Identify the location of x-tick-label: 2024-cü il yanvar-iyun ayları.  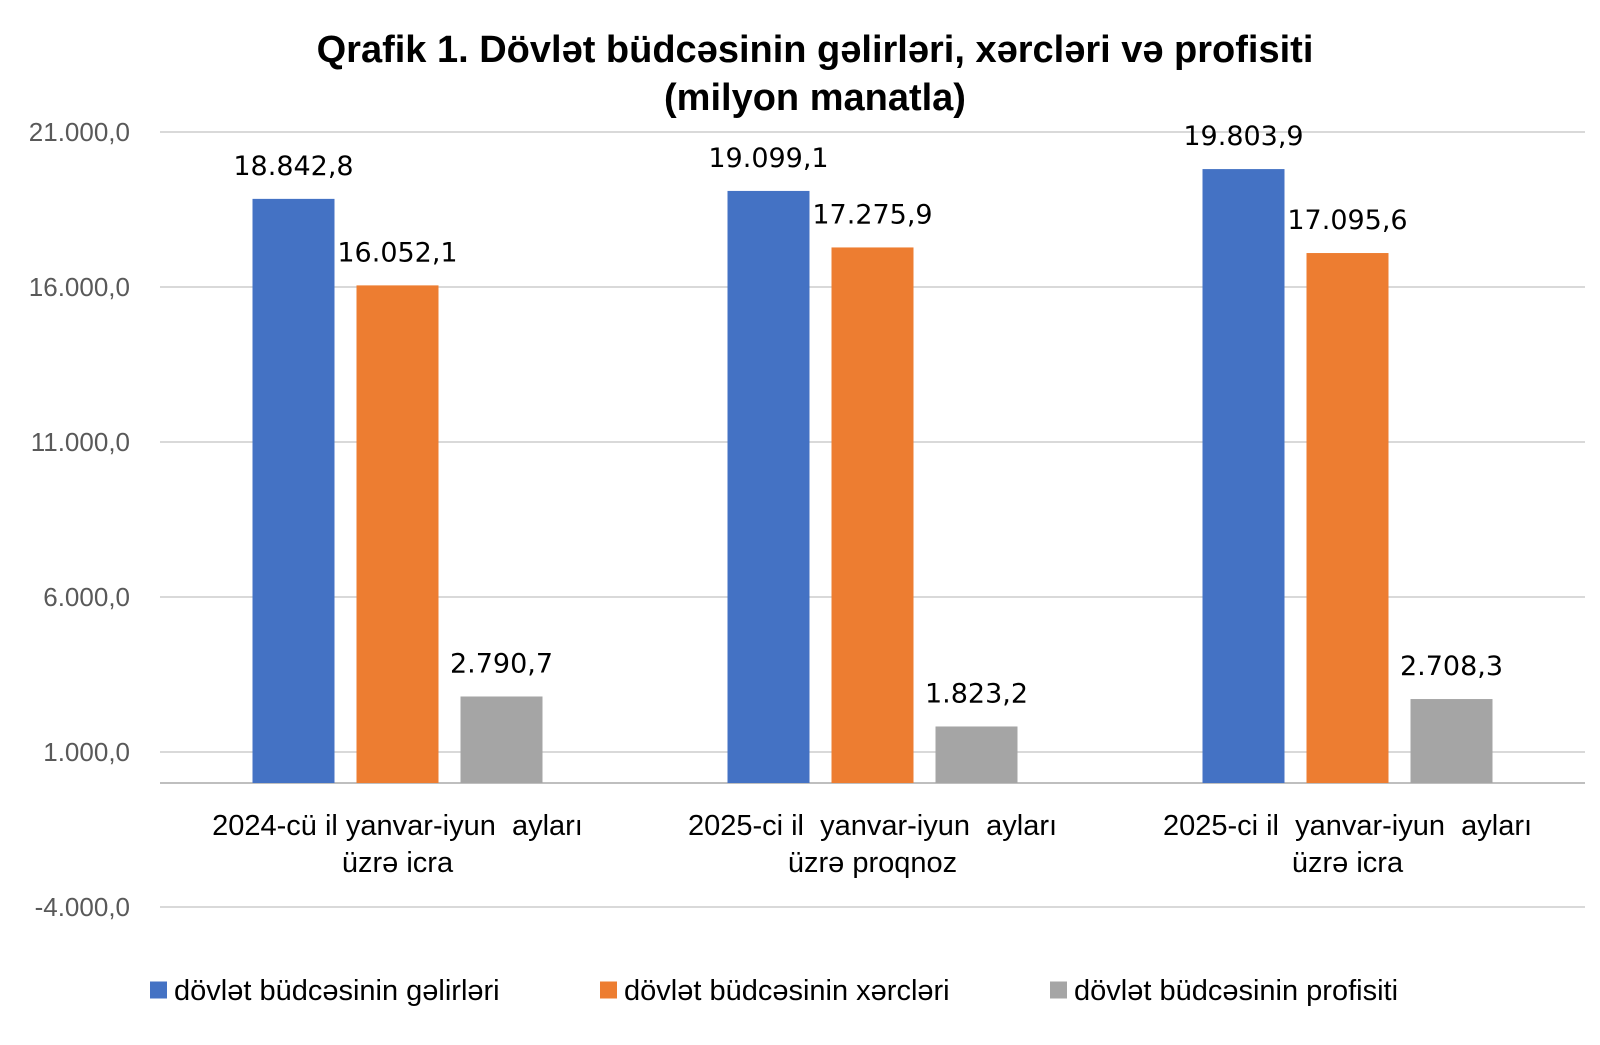
(397, 826).